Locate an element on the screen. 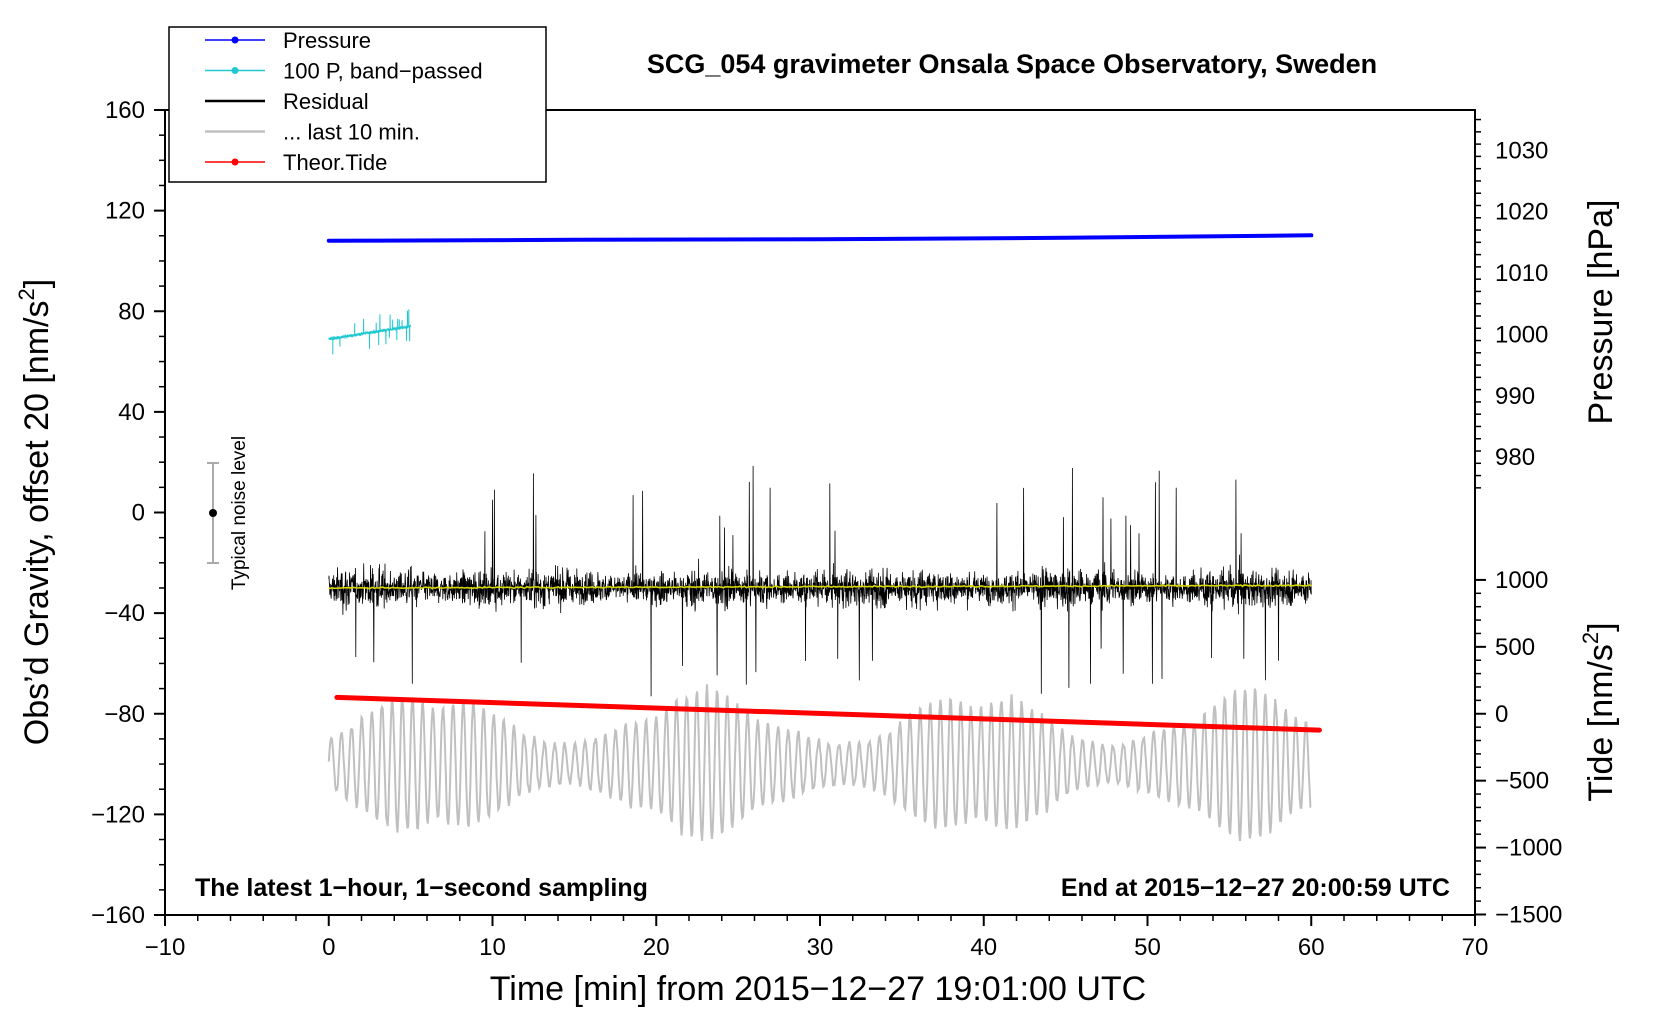  x-axis: −10 0 10 20 30 40 50 60 70 is located at coordinates (817, 938).